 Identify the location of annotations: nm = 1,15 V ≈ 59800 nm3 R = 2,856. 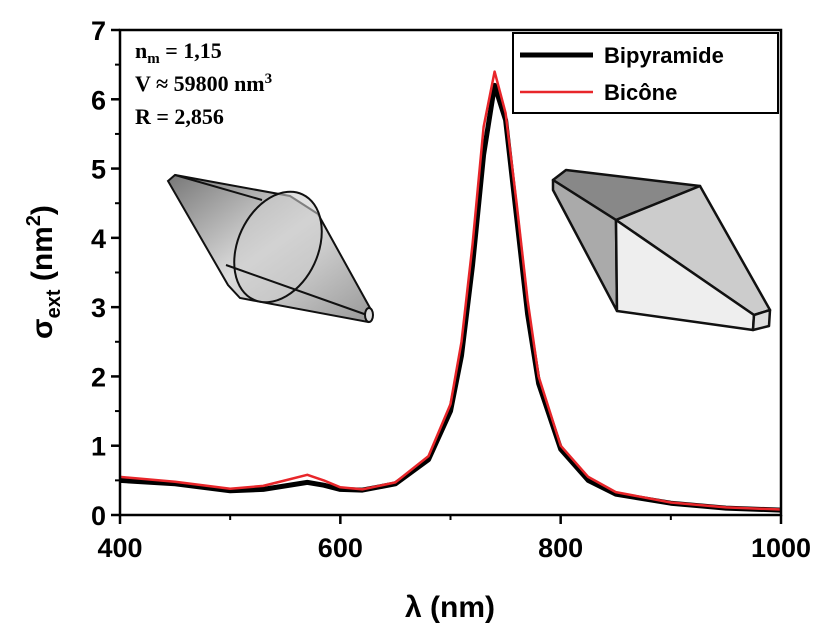
(203, 83).